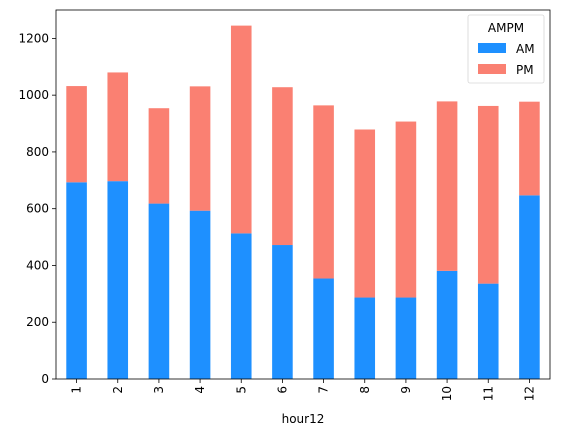 The width and height of the screenshot is (561, 436). What do you see at coordinates (118, 390) in the screenshot?
I see `x-tick-label-2: 2` at bounding box center [118, 390].